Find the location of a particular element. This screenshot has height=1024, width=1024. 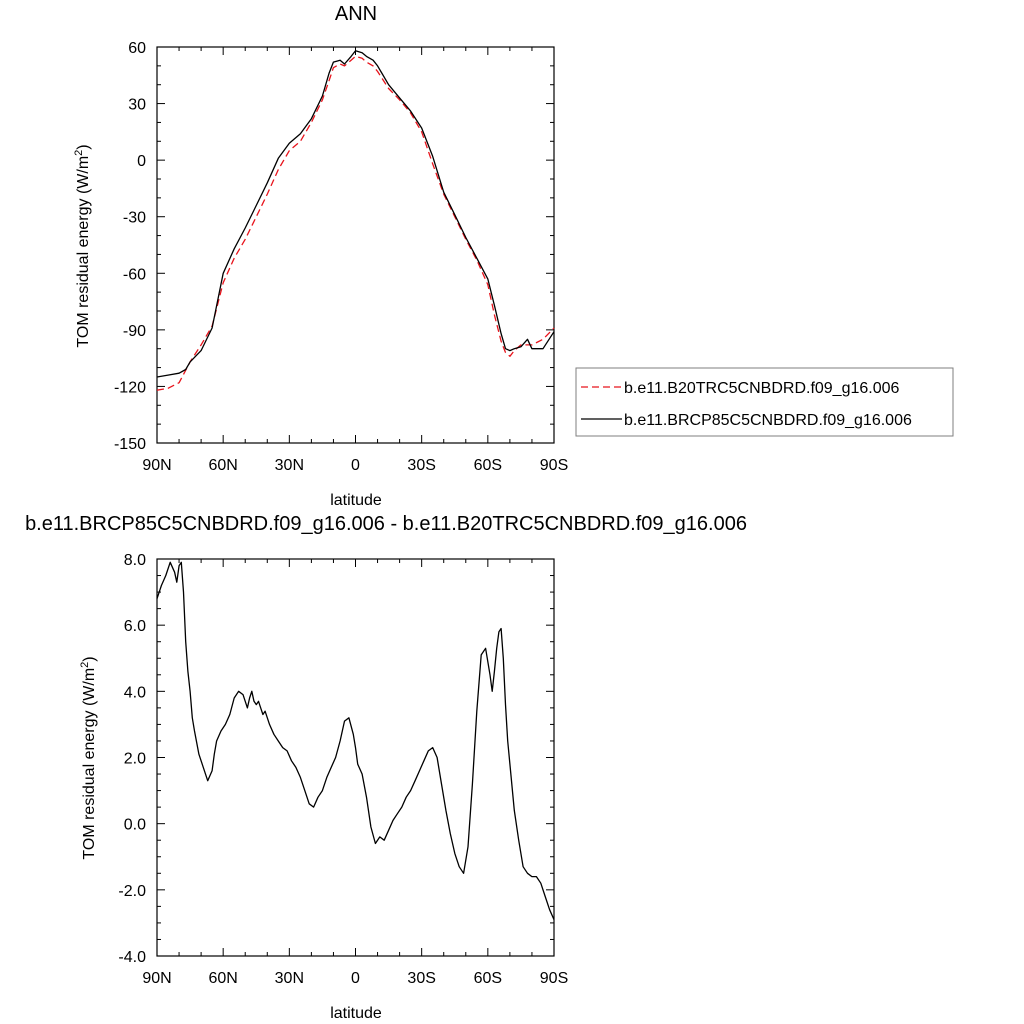

top-ytick-label: 60 is located at coordinates (137, 48).